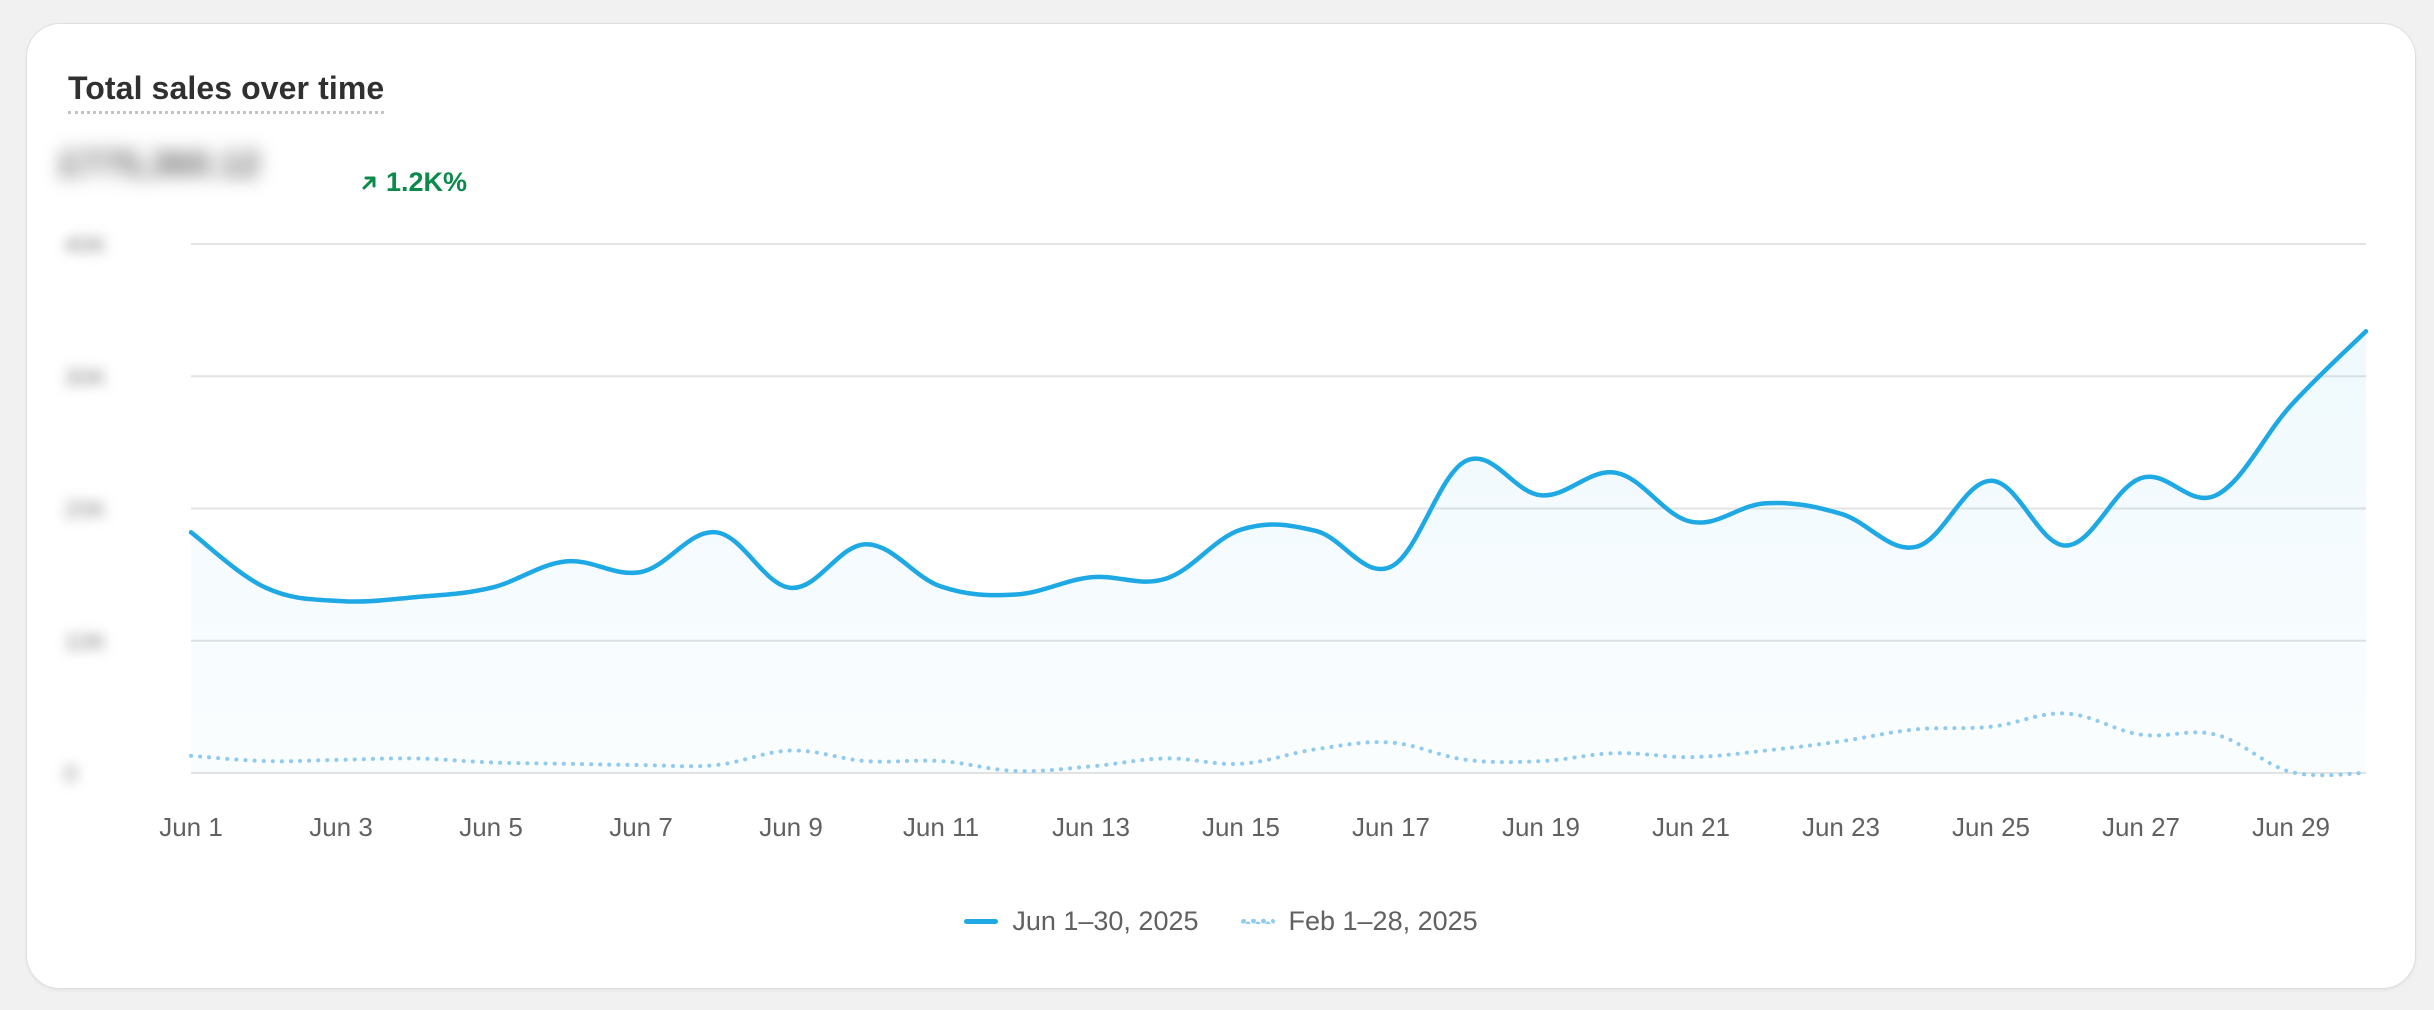  I want to click on x-tick-label: Jun 21, so click(1691, 827).